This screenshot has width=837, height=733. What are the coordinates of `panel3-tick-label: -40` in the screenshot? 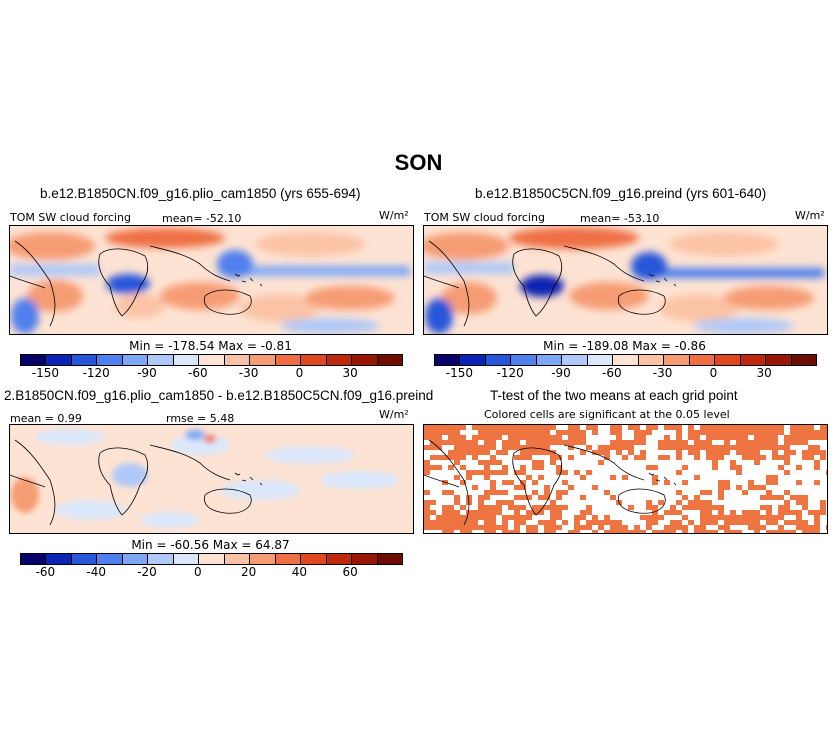 It's located at (96, 572).